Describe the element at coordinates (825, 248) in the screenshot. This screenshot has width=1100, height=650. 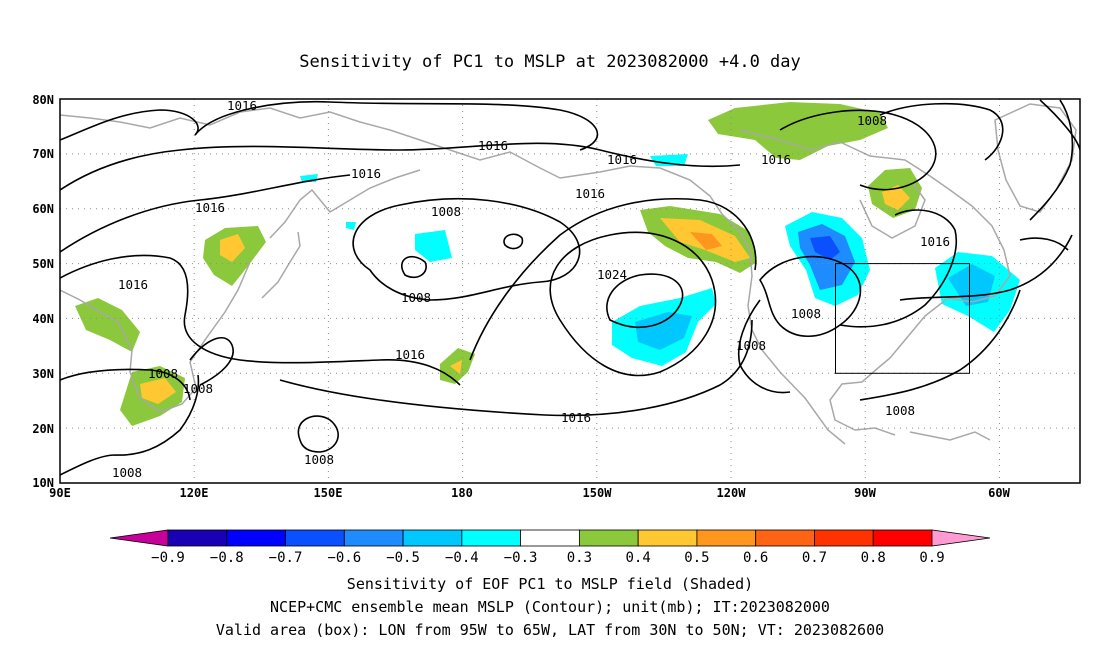
I see `shade-neg-canada-core` at that location.